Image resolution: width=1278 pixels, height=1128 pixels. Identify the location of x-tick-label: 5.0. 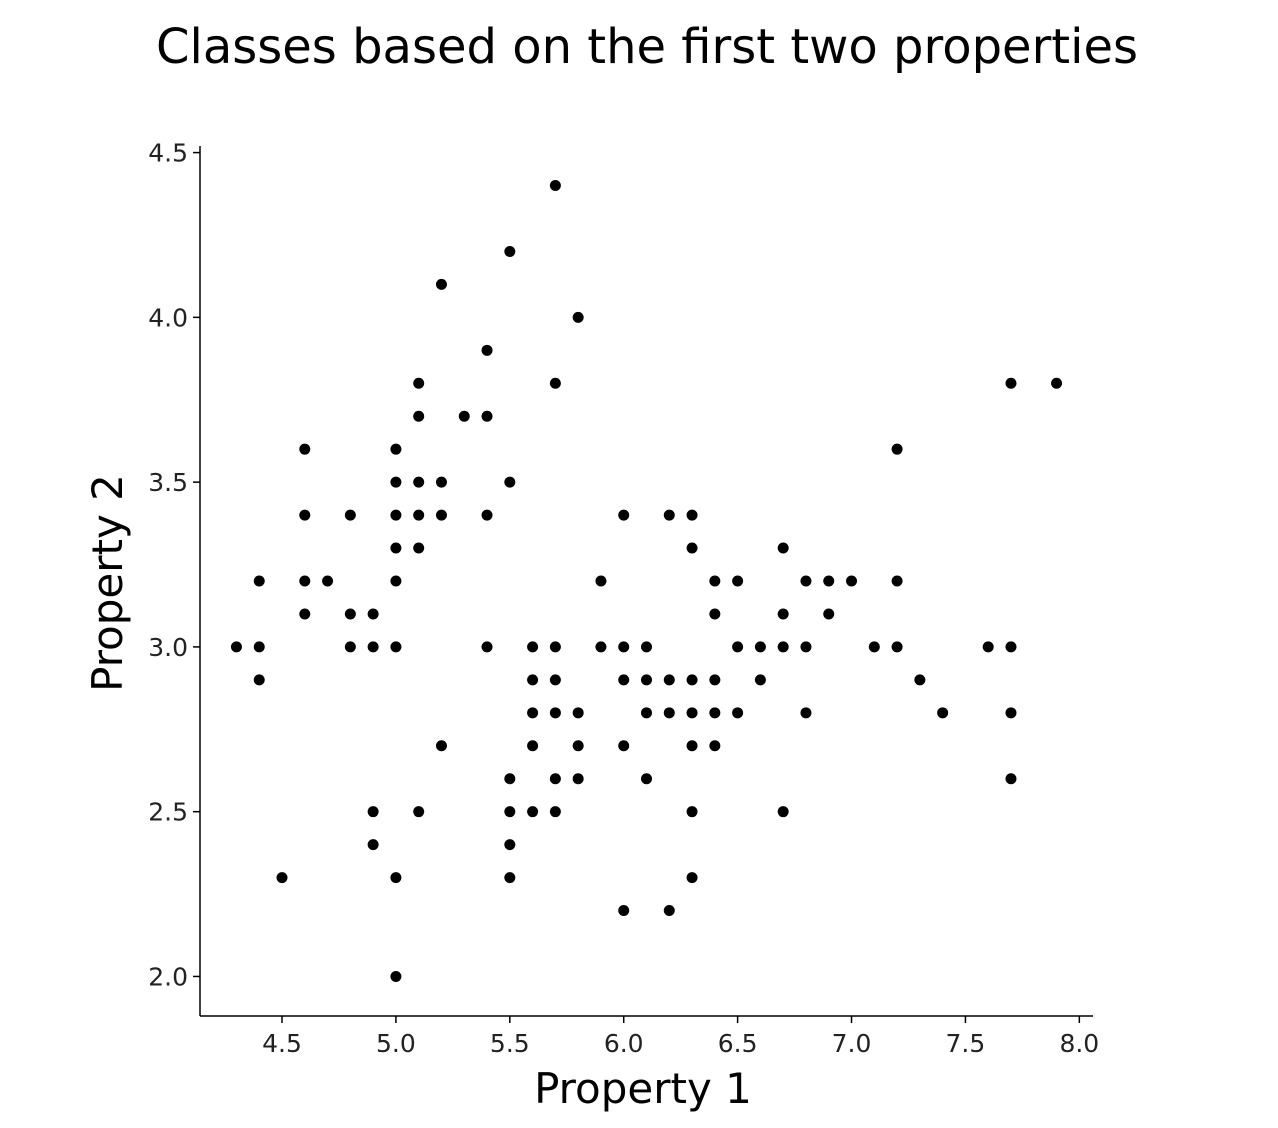
(396, 1043).